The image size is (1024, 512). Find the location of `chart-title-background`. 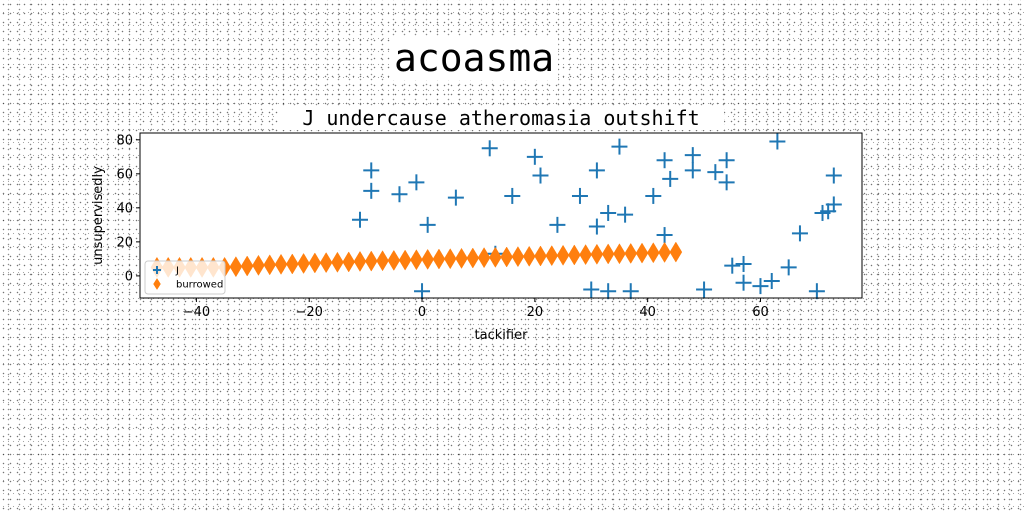

chart-title-background is located at coordinates (501, 118).